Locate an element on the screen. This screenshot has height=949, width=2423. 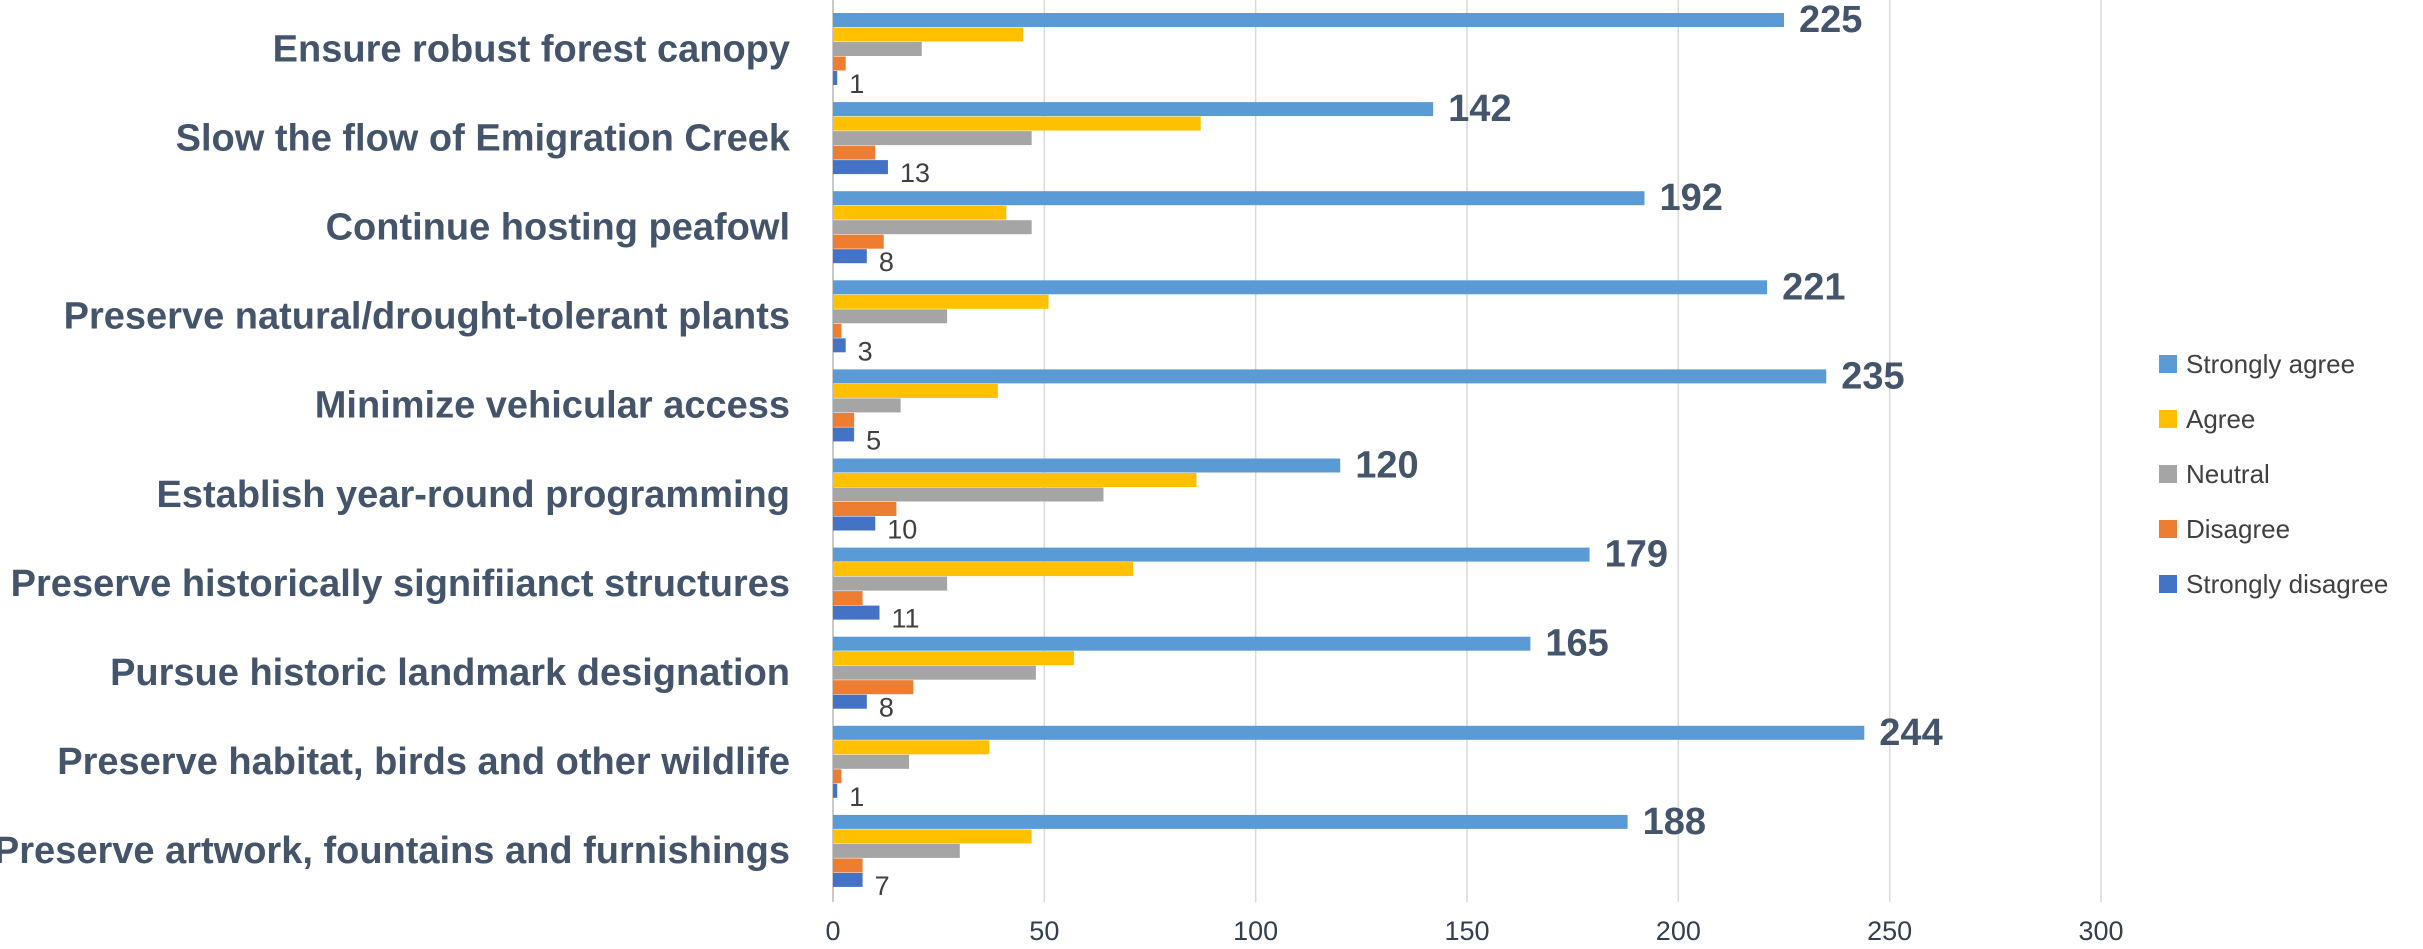
x-tick-label: 200 is located at coordinates (1678, 931).